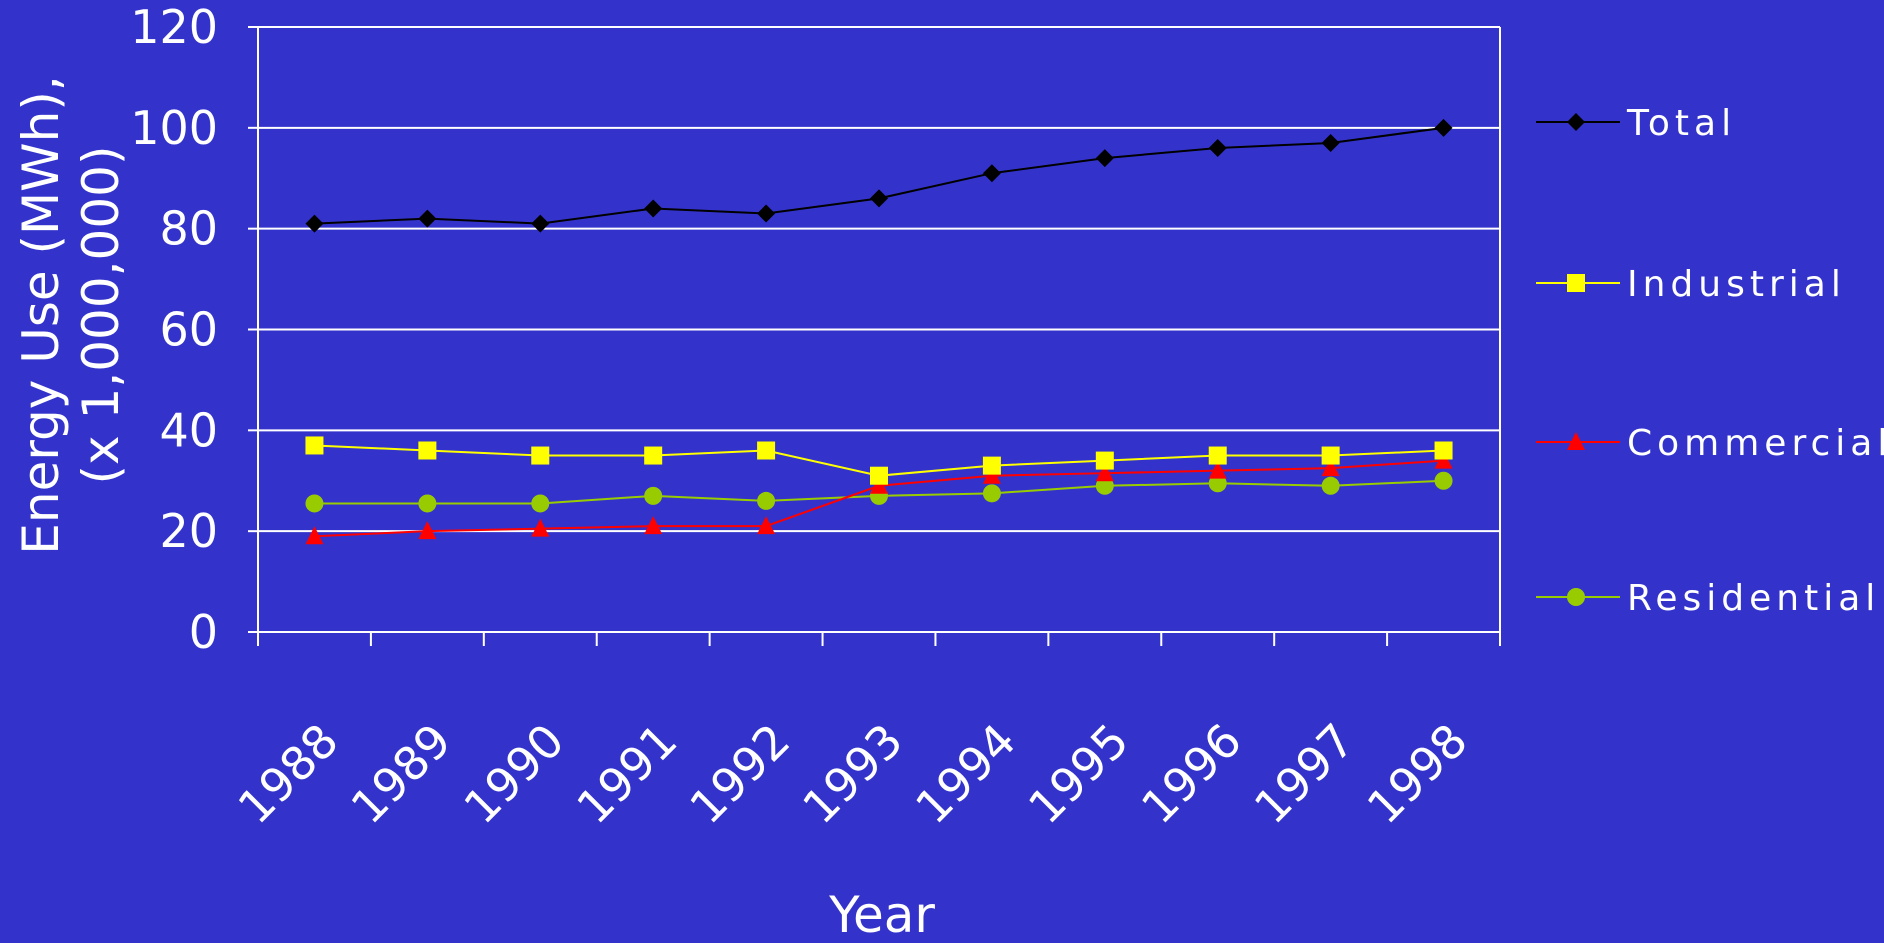 The image size is (1884, 943). I want to click on legend-item-commercial: Commercial, so click(1710, 443).